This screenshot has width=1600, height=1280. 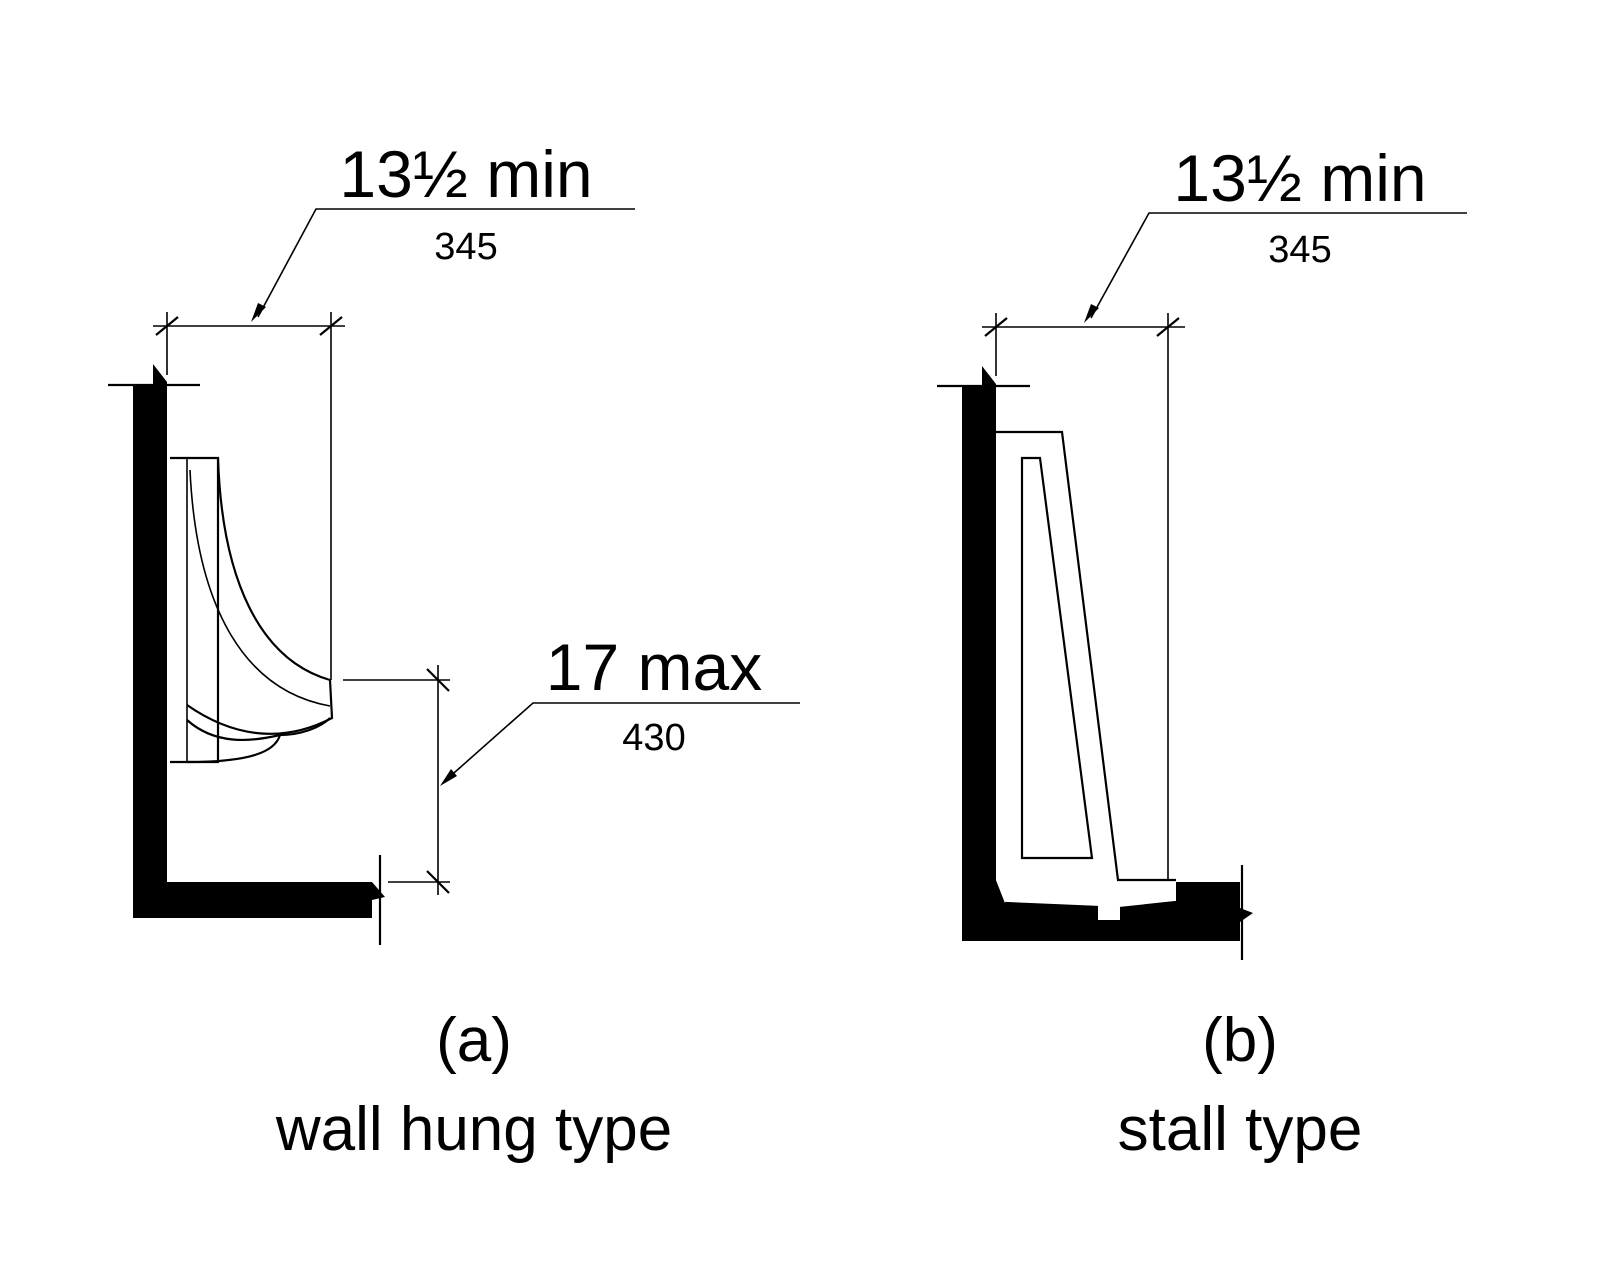 What do you see at coordinates (653, 738) in the screenshot?
I see `height-metric-a: 430` at bounding box center [653, 738].